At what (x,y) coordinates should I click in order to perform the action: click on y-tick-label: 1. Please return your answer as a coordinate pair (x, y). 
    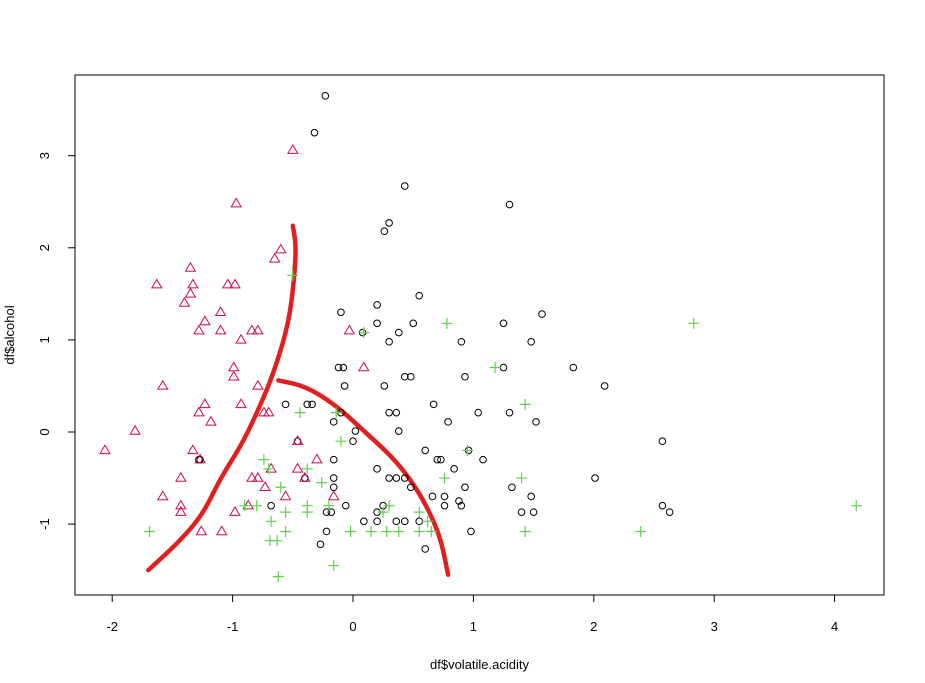
    Looking at the image, I should click on (44, 339).